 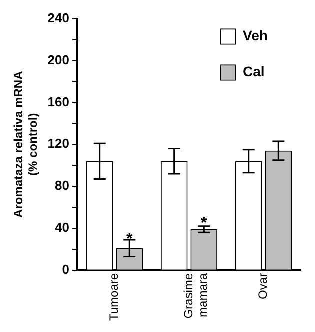 What do you see at coordinates (59, 18) in the screenshot?
I see `y-tick-label: 240` at bounding box center [59, 18].